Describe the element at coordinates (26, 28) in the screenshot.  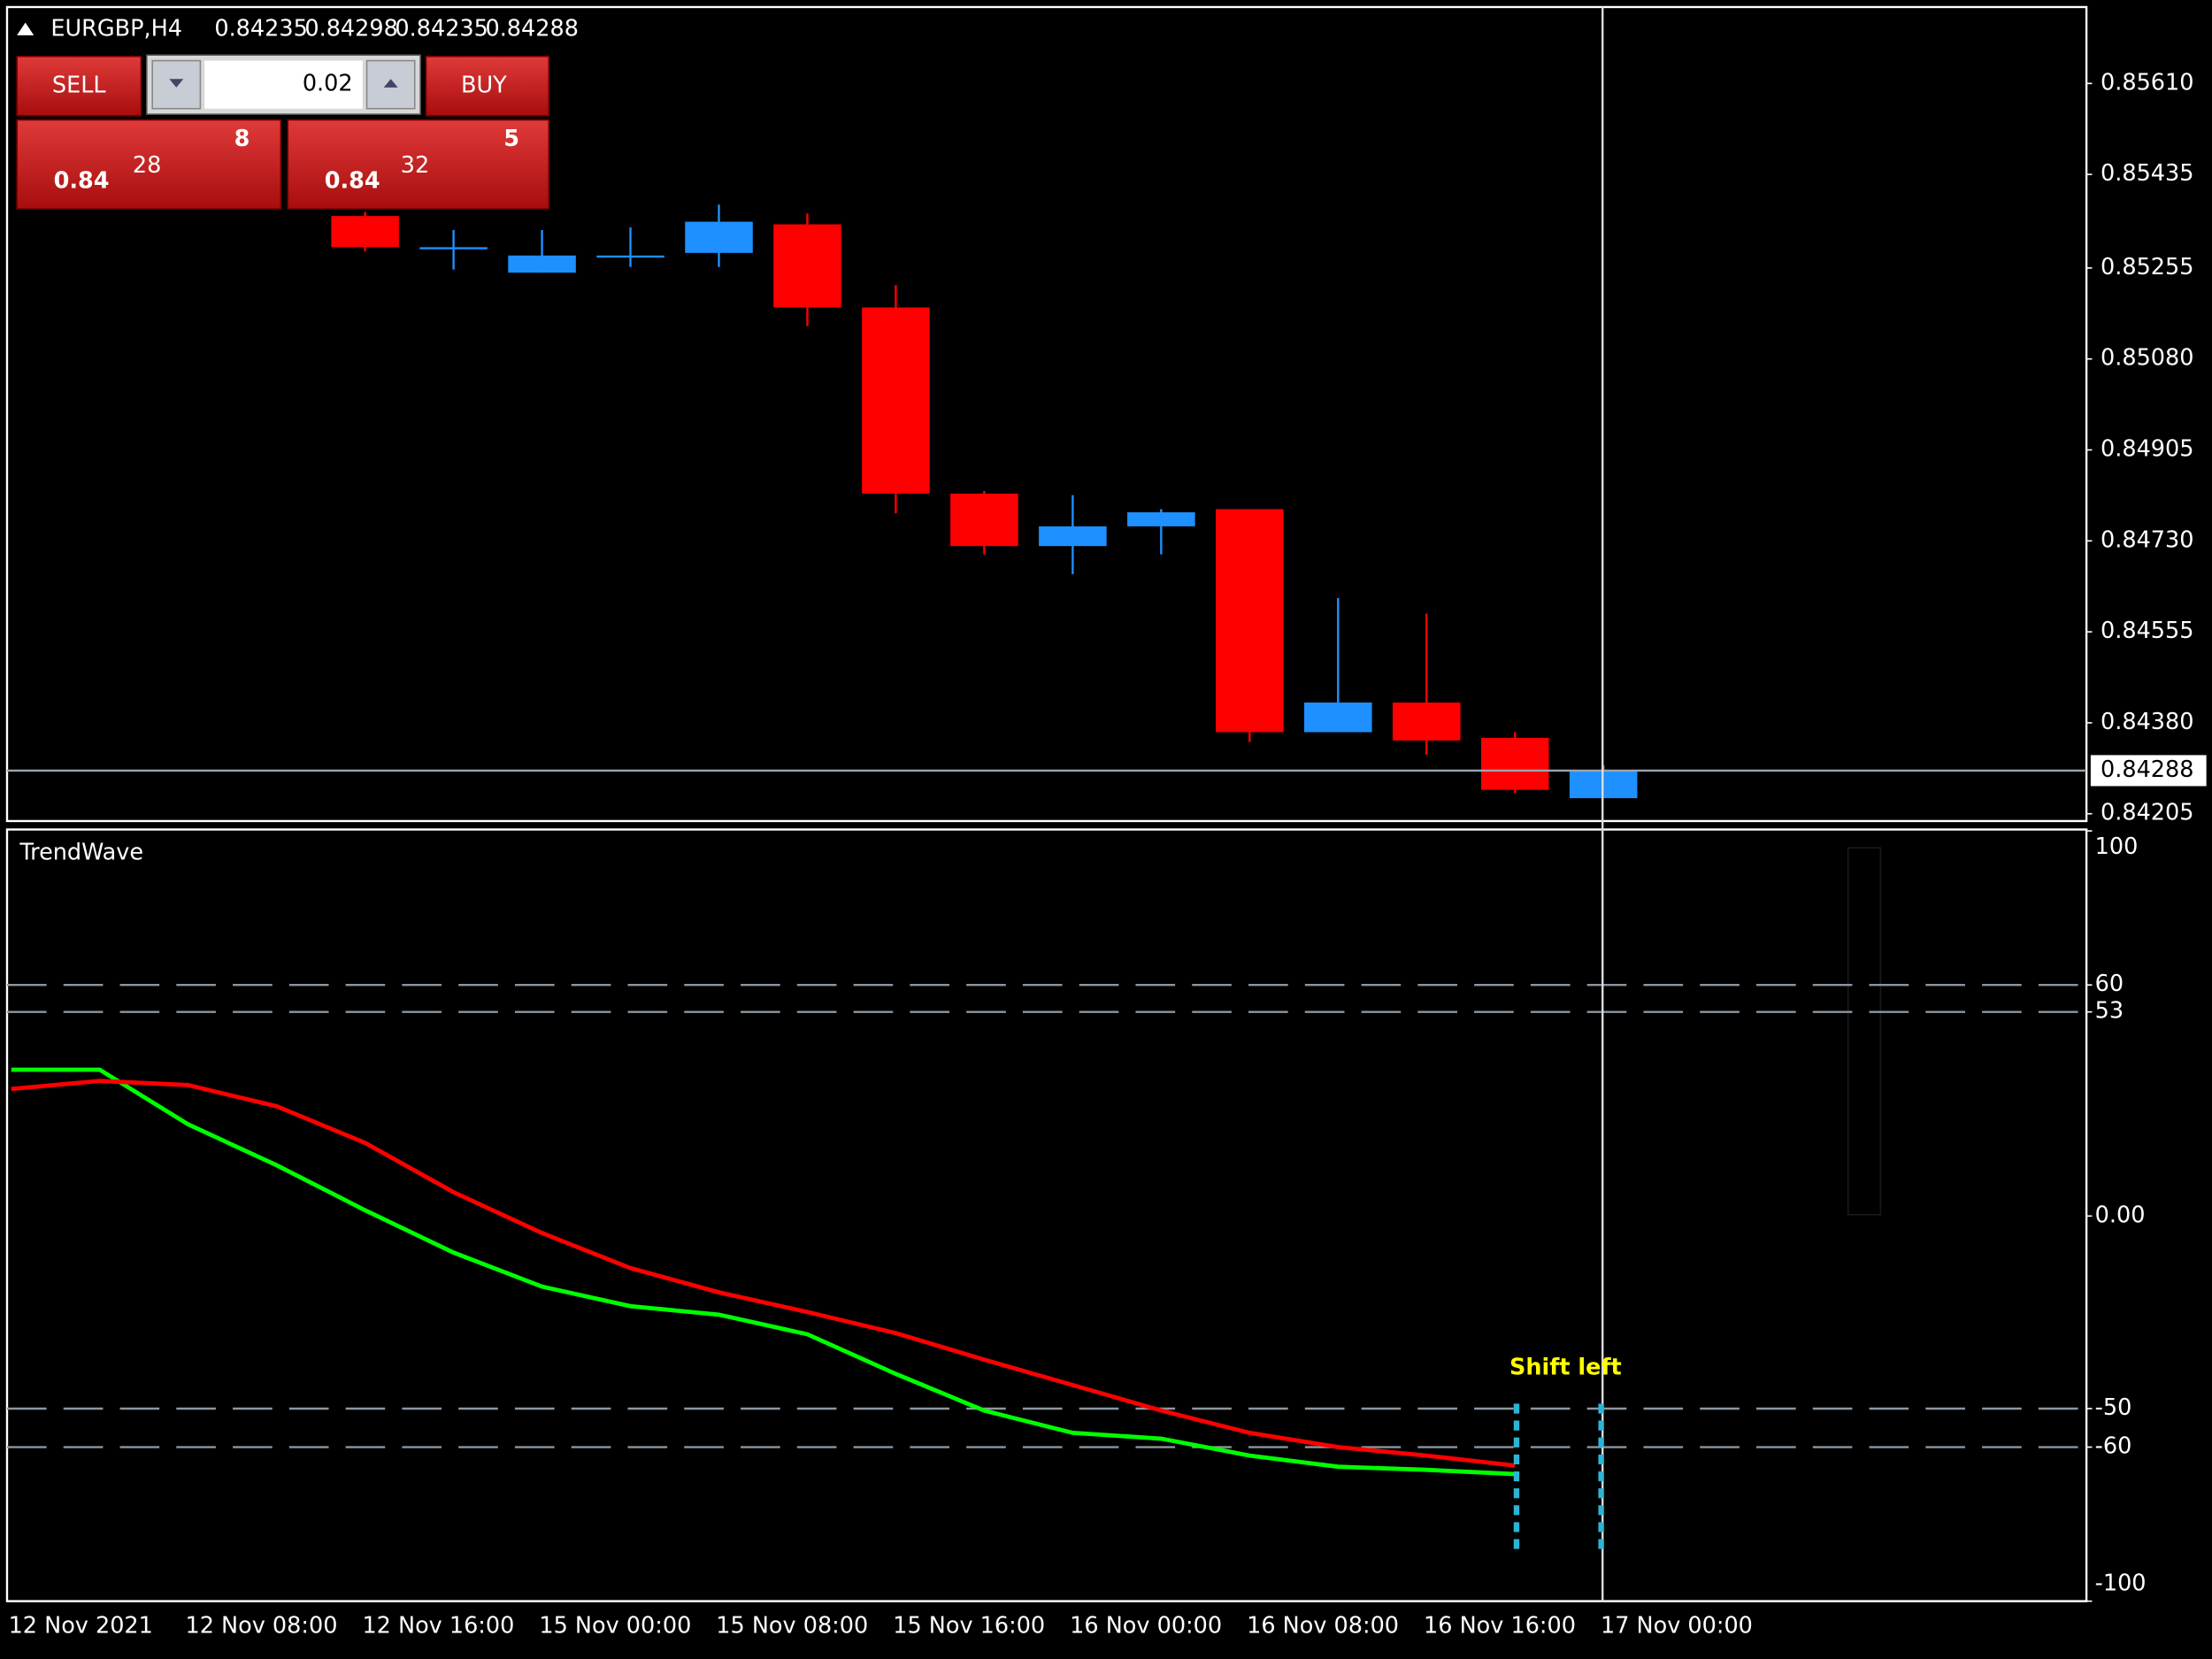
I see `collapse-arrow` at that location.